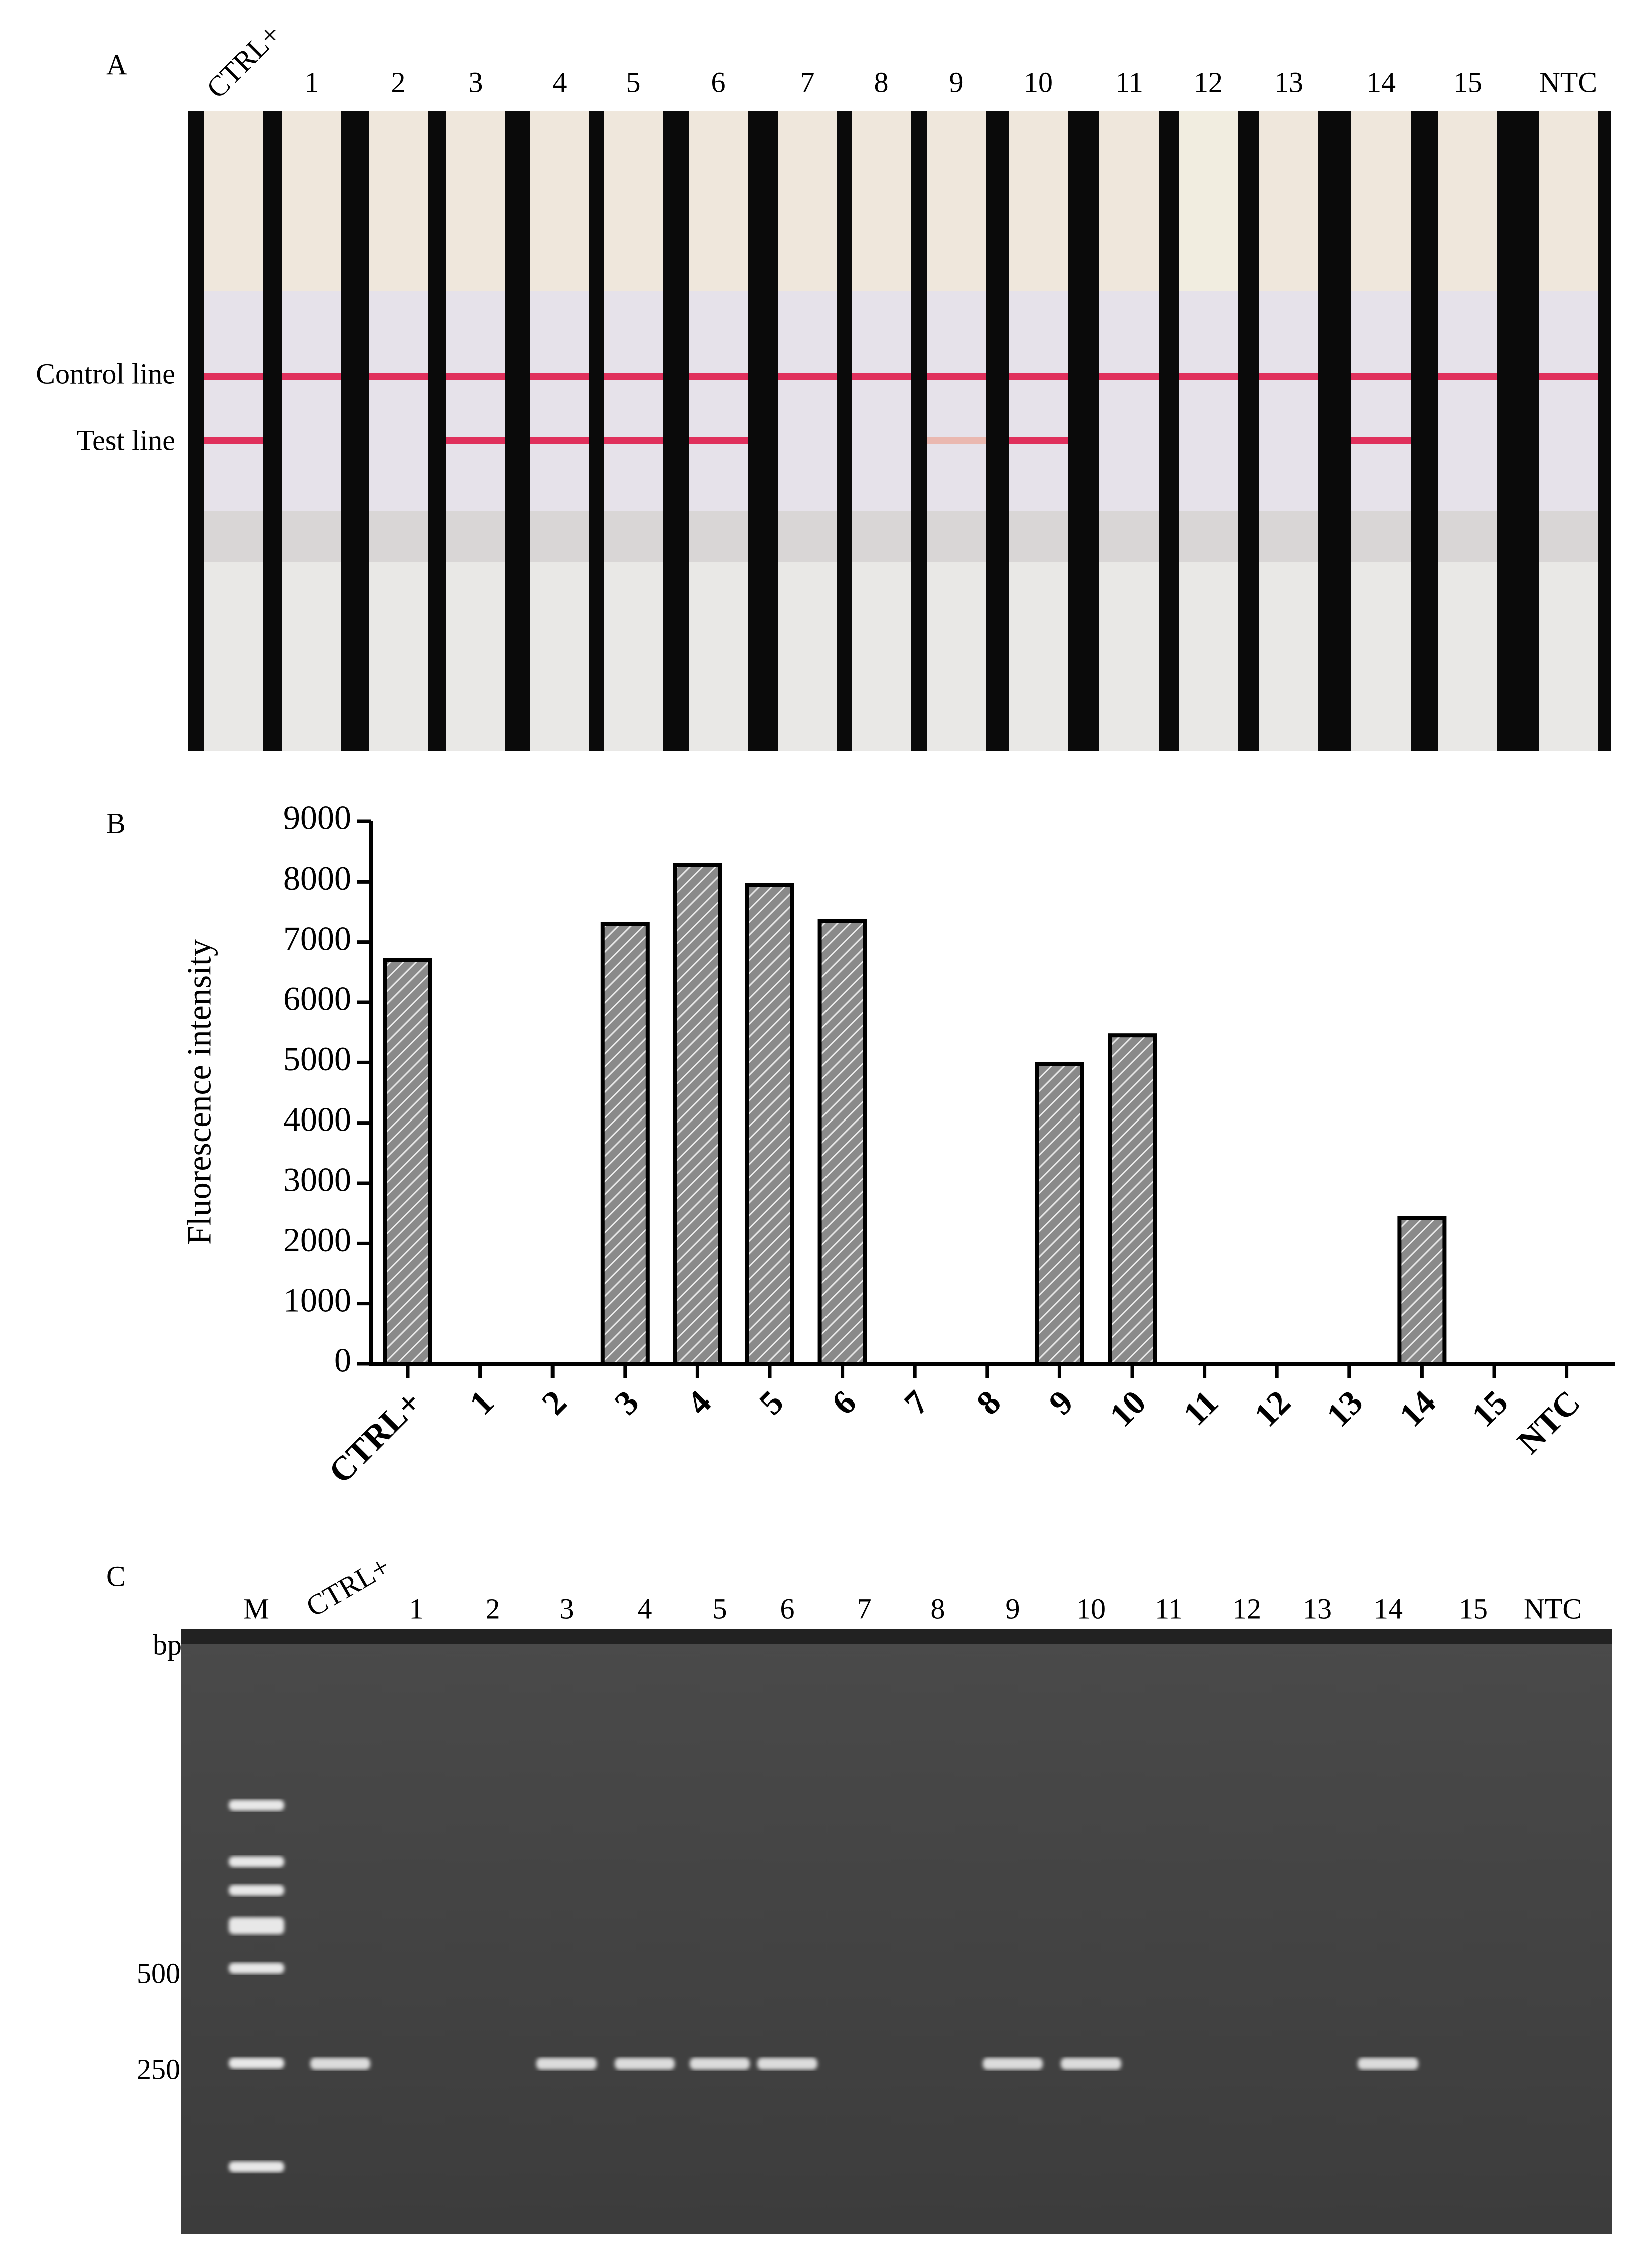 The height and width of the screenshot is (2241, 1652). Describe the element at coordinates (1473, 1609) in the screenshot. I see `lane-label: 15` at that location.